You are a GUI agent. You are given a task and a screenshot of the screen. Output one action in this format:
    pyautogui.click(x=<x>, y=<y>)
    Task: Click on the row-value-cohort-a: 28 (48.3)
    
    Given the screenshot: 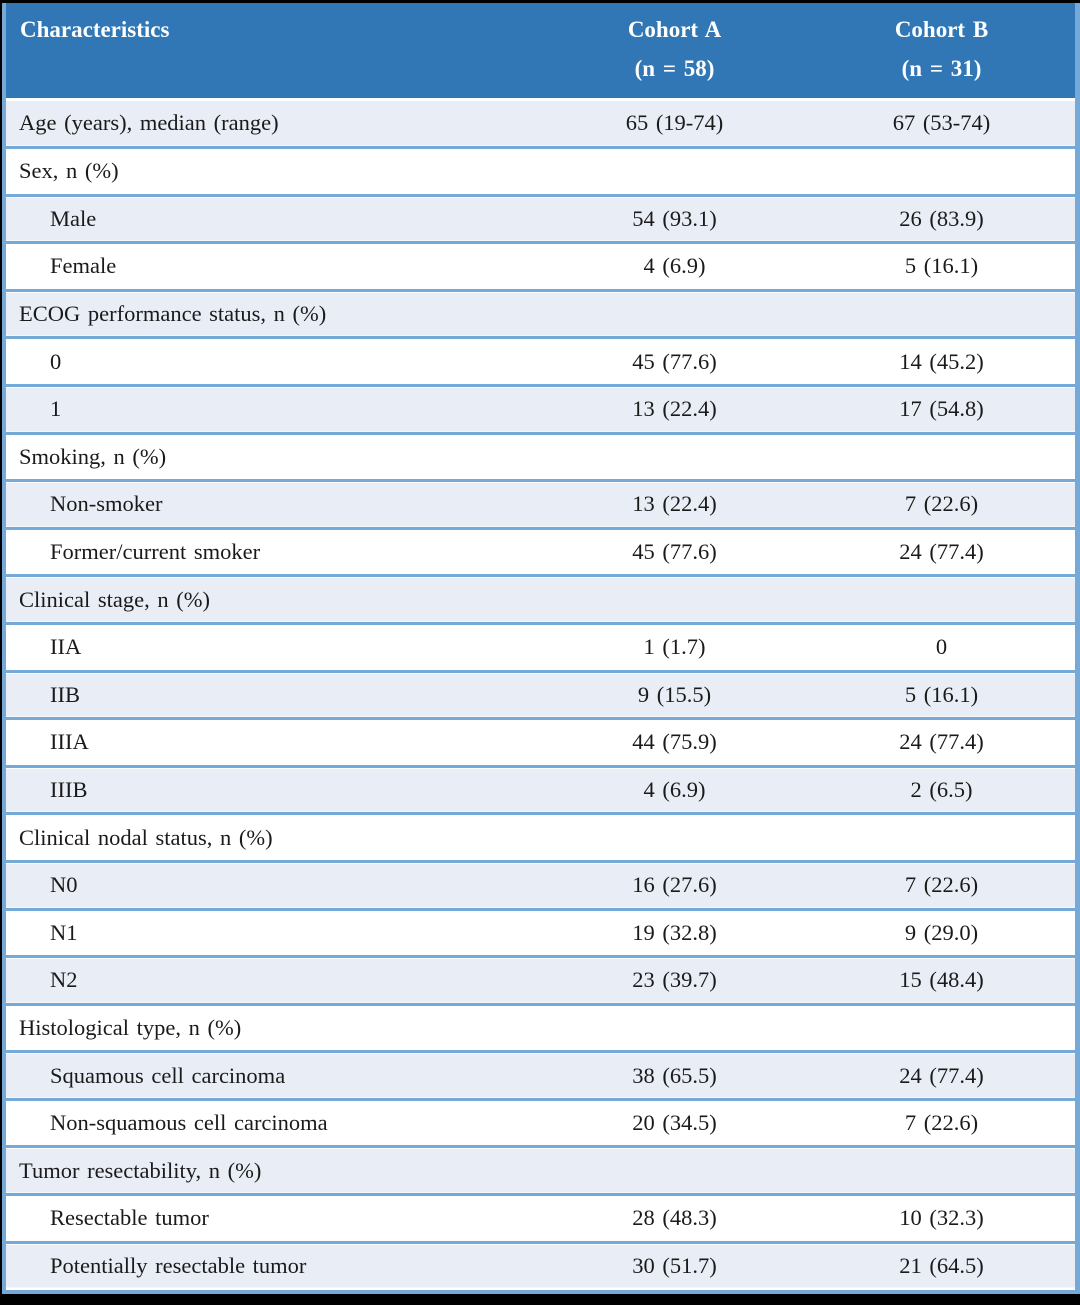 What is the action you would take?
    pyautogui.click(x=674, y=1218)
    